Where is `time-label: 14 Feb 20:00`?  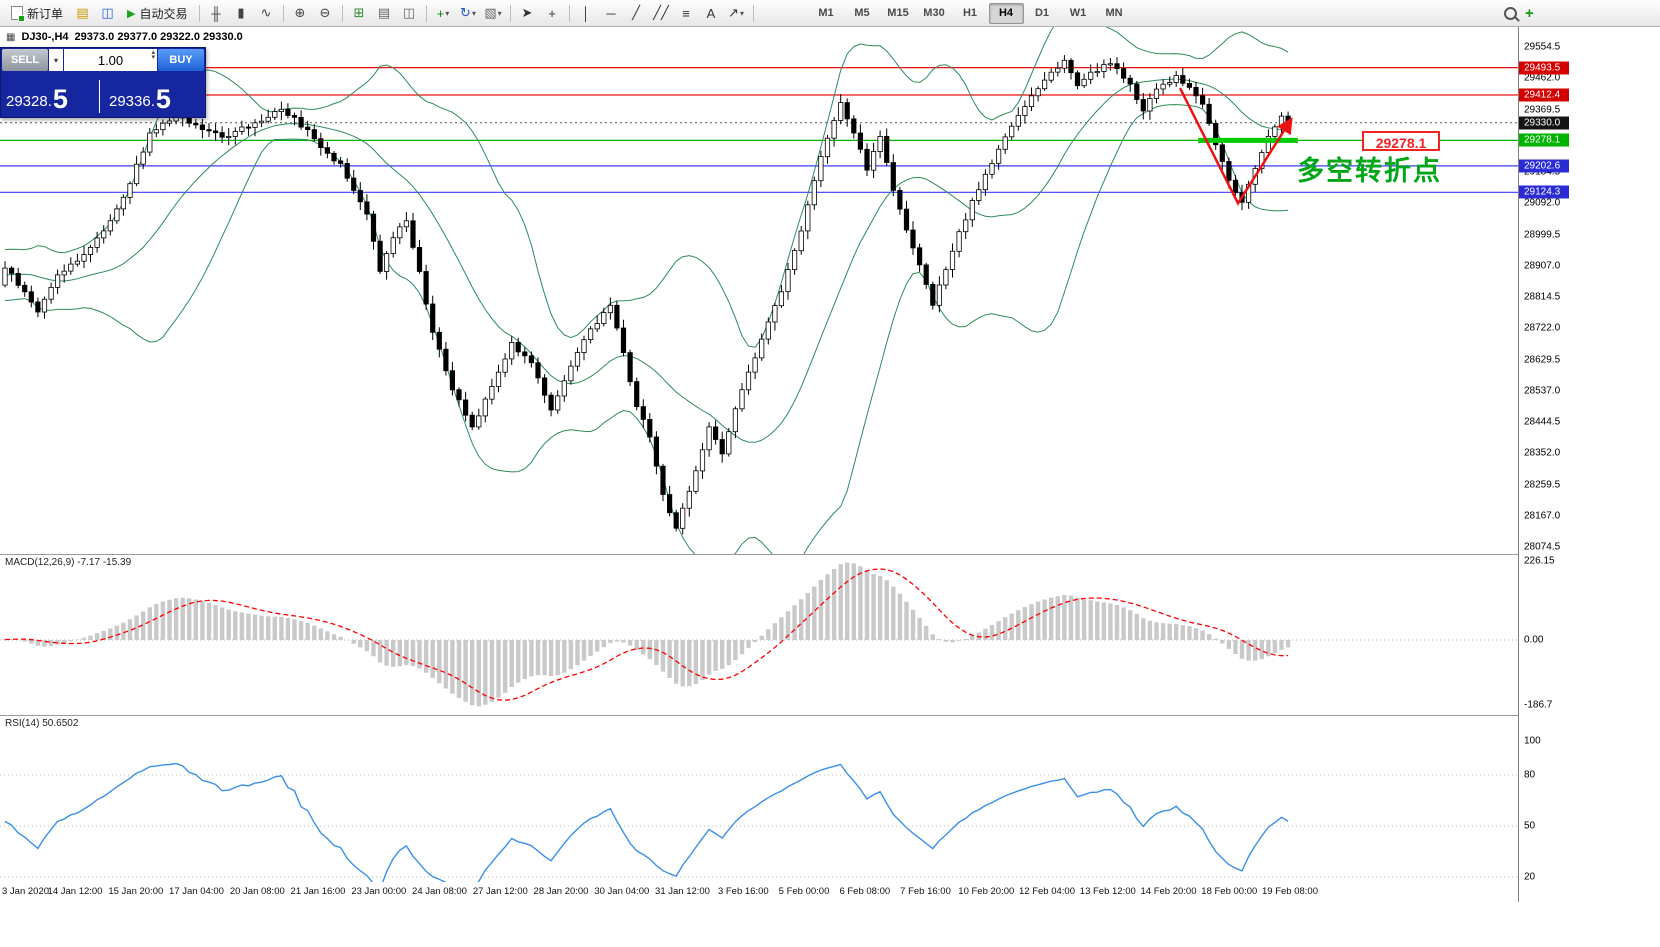
time-label: 14 Feb 20:00 is located at coordinates (1168, 891).